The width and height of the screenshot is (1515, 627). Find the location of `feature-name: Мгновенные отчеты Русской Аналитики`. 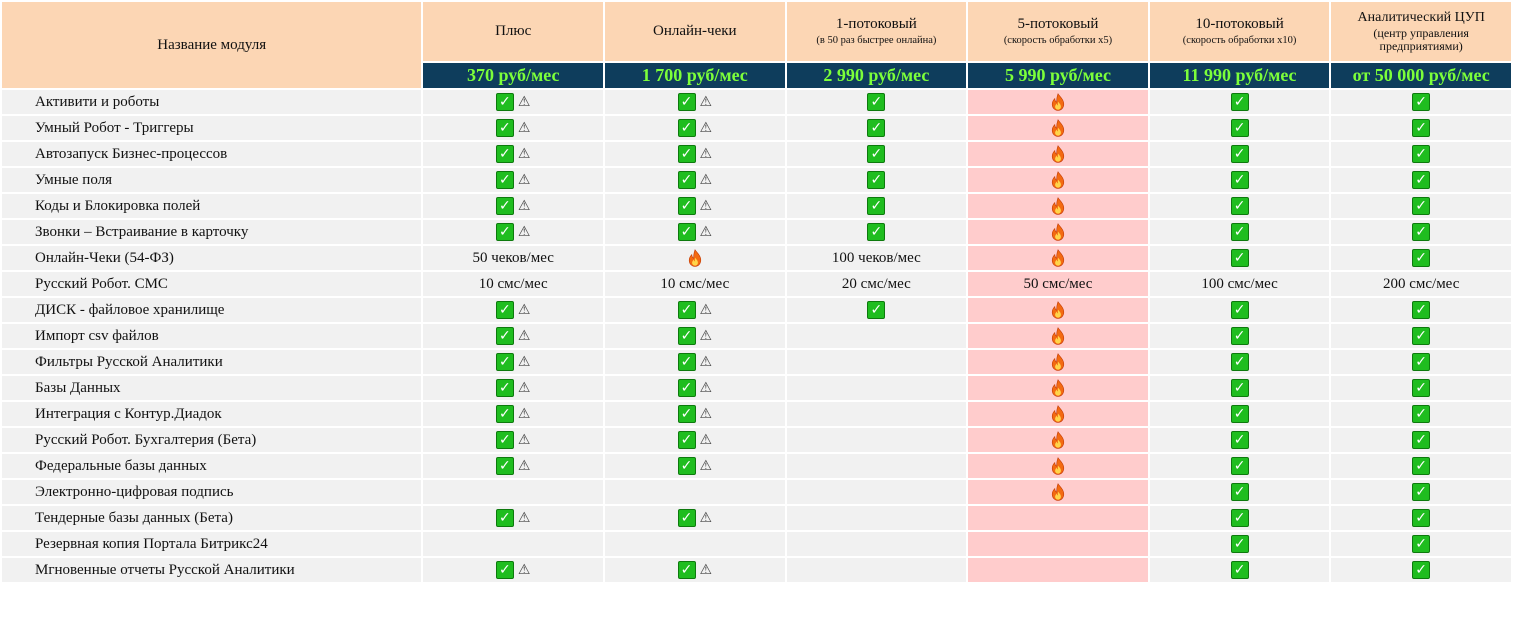

feature-name: Мгновенные отчеты Русской Аналитики is located at coordinates (212, 570).